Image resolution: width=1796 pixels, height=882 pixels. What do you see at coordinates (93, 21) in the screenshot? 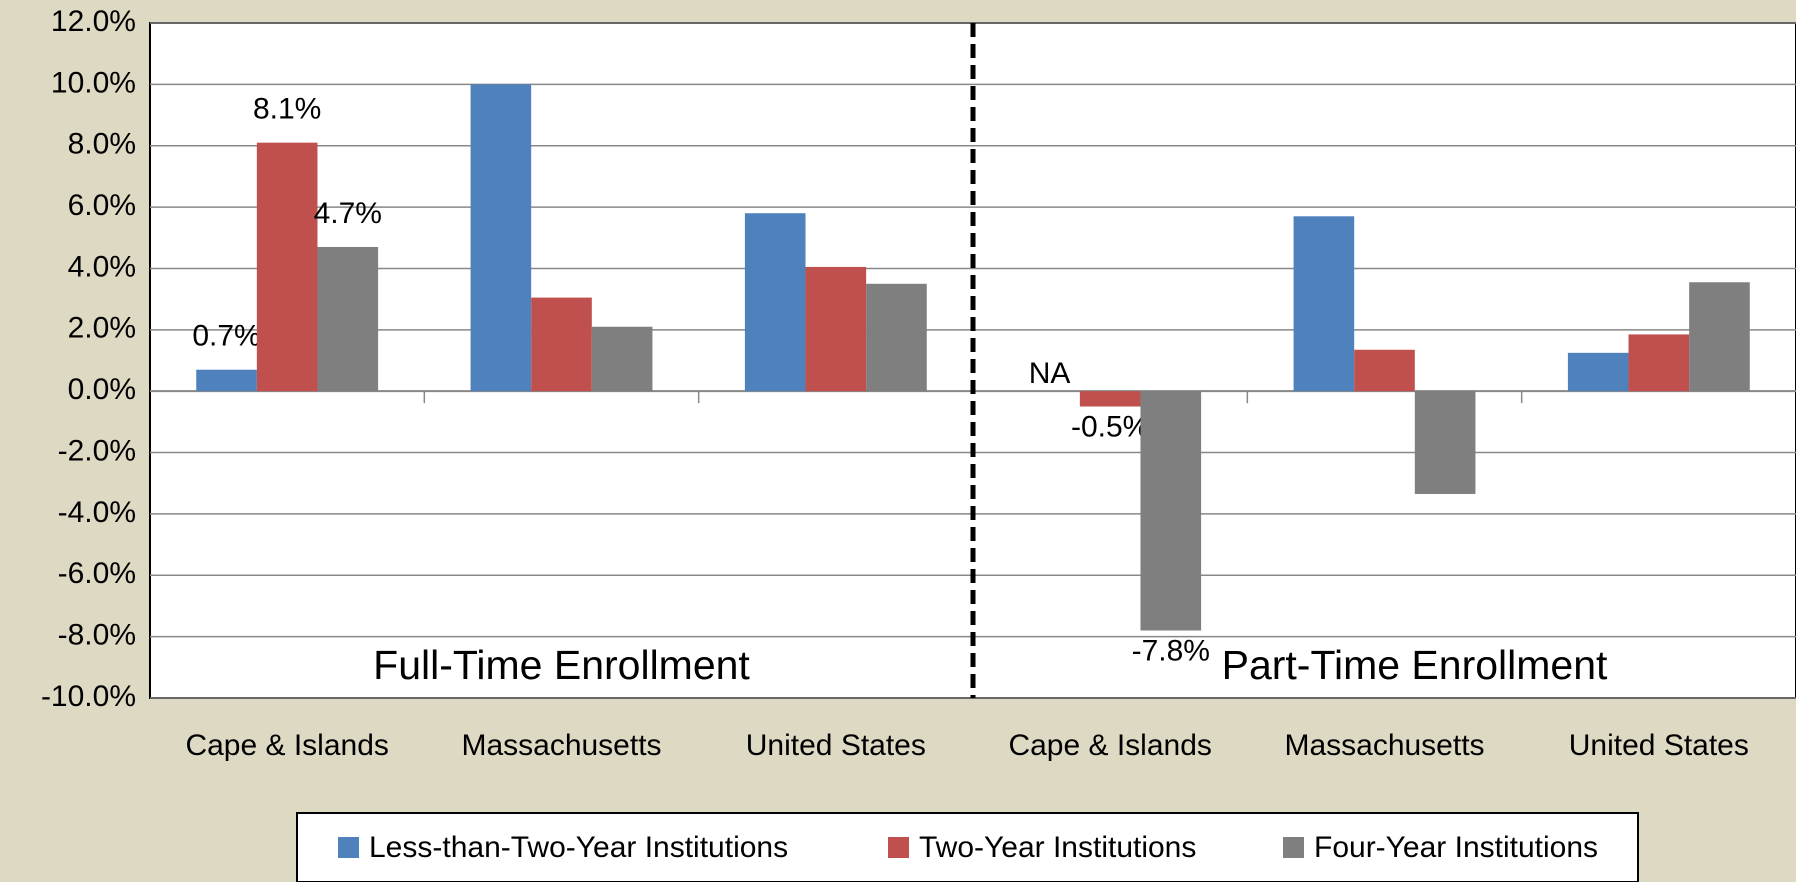
I see `y-tick-label: 12.0%` at bounding box center [93, 21].